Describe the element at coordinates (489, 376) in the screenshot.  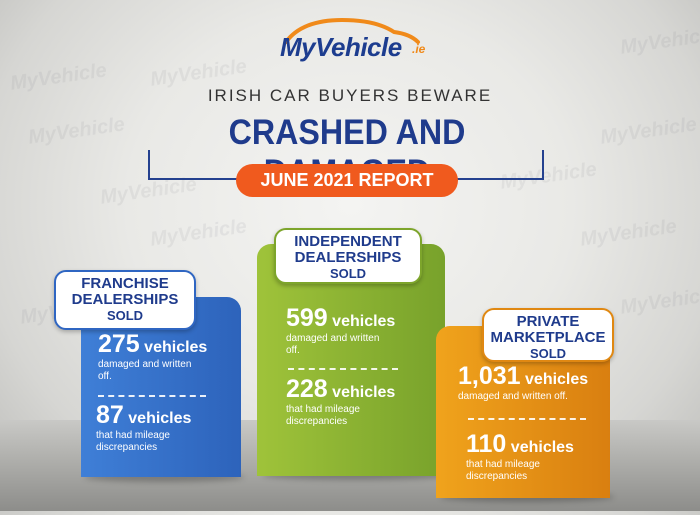
I see `data-label: 1,031` at that location.